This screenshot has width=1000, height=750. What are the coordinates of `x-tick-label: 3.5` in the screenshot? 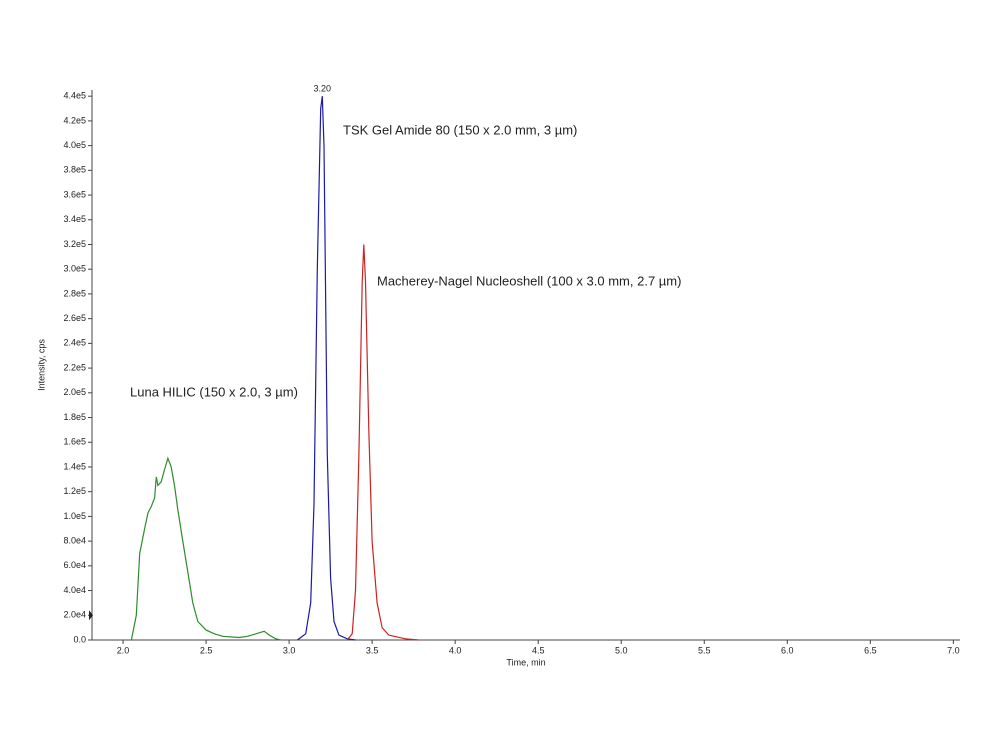 It's located at (372, 650).